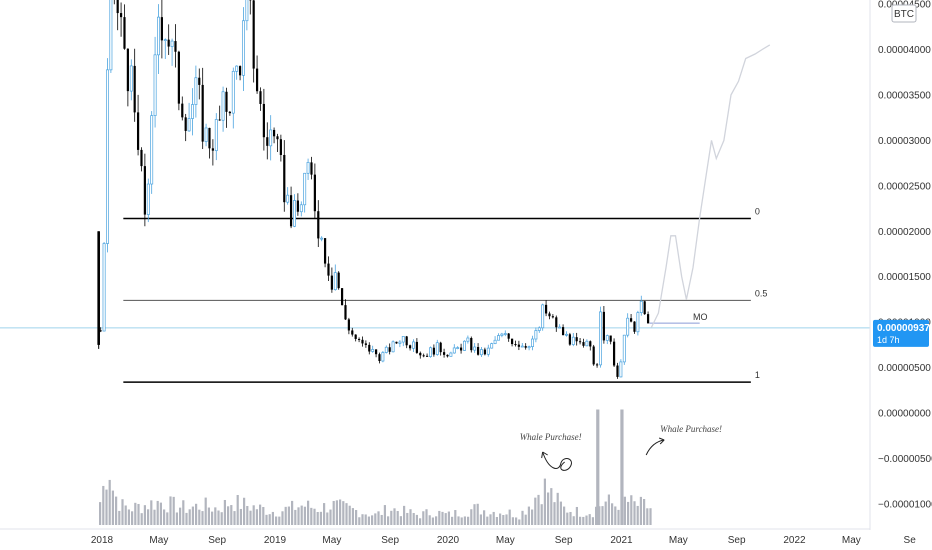 This screenshot has width=932, height=550. What do you see at coordinates (390, 540) in the screenshot?
I see `x-tick-label: Sep` at bounding box center [390, 540].